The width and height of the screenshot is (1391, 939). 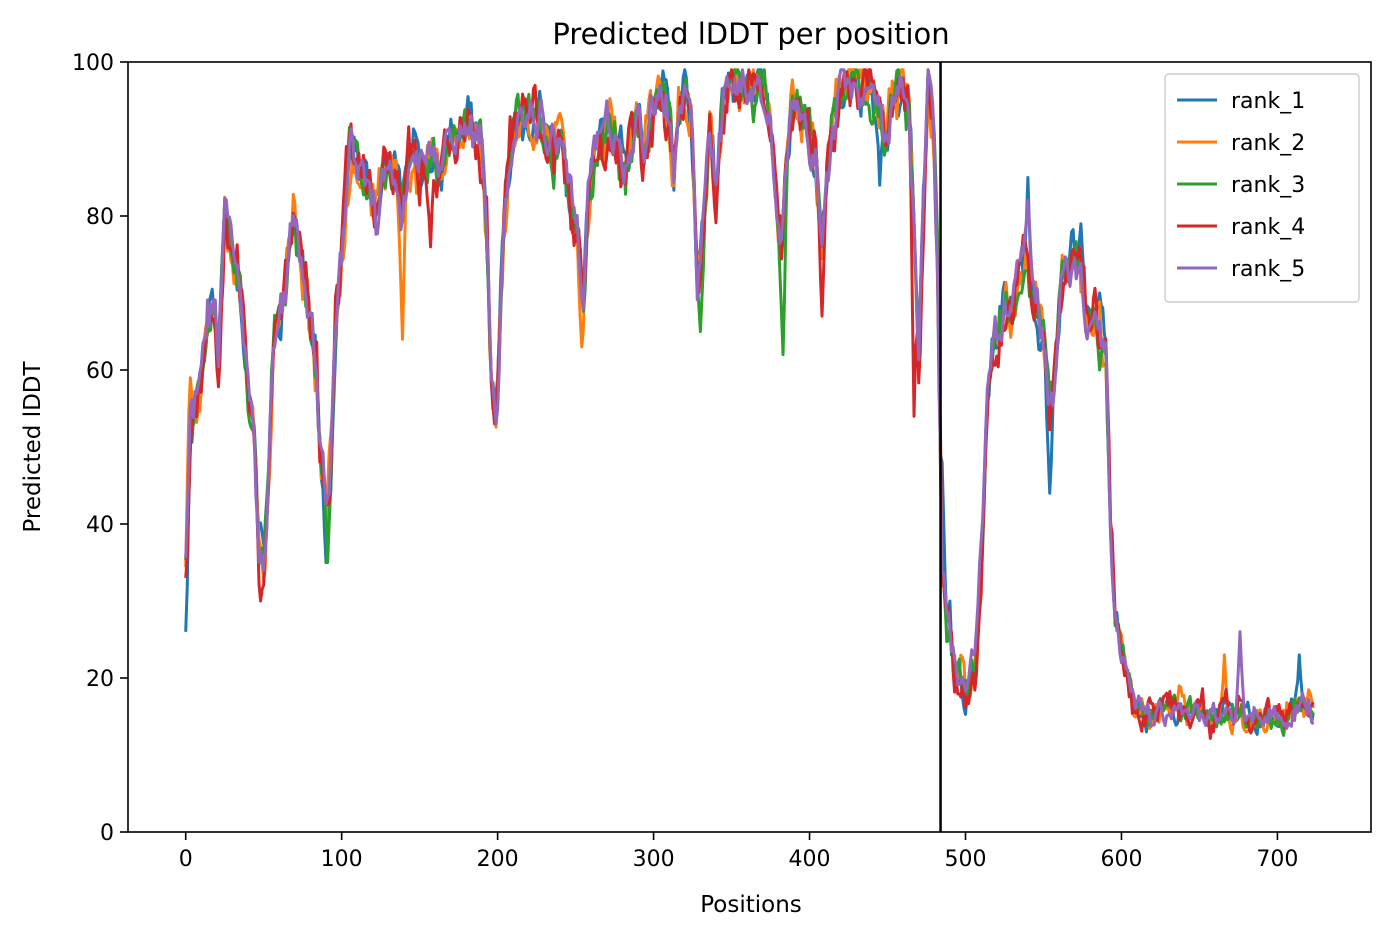 I want to click on legend-label-rank_3: rank_3, so click(x=1268, y=185).